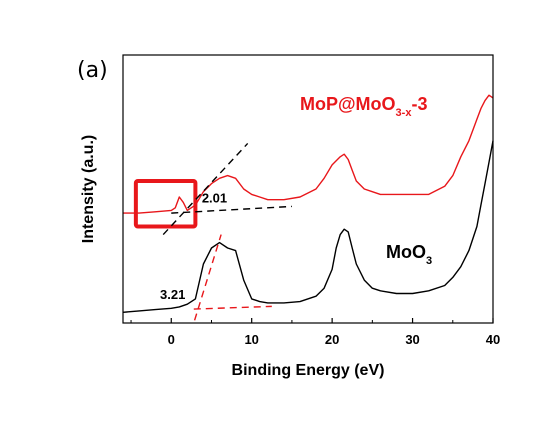 The width and height of the screenshot is (541, 423). Describe the element at coordinates (165, 203) in the screenshot. I see `highlight-box` at that location.